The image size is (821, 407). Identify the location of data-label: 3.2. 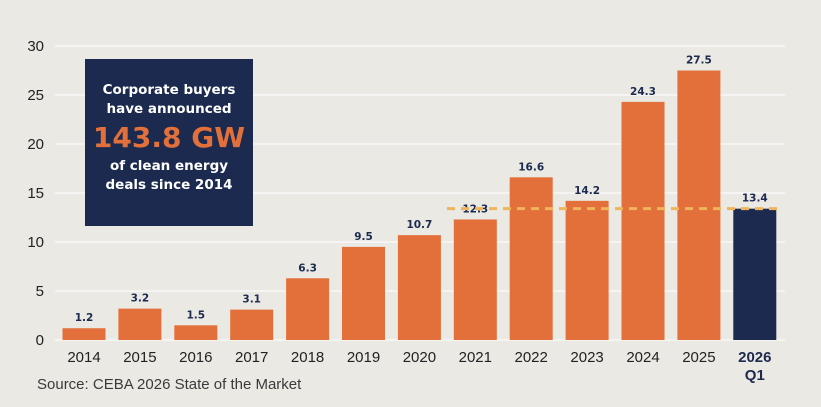
(140, 299).